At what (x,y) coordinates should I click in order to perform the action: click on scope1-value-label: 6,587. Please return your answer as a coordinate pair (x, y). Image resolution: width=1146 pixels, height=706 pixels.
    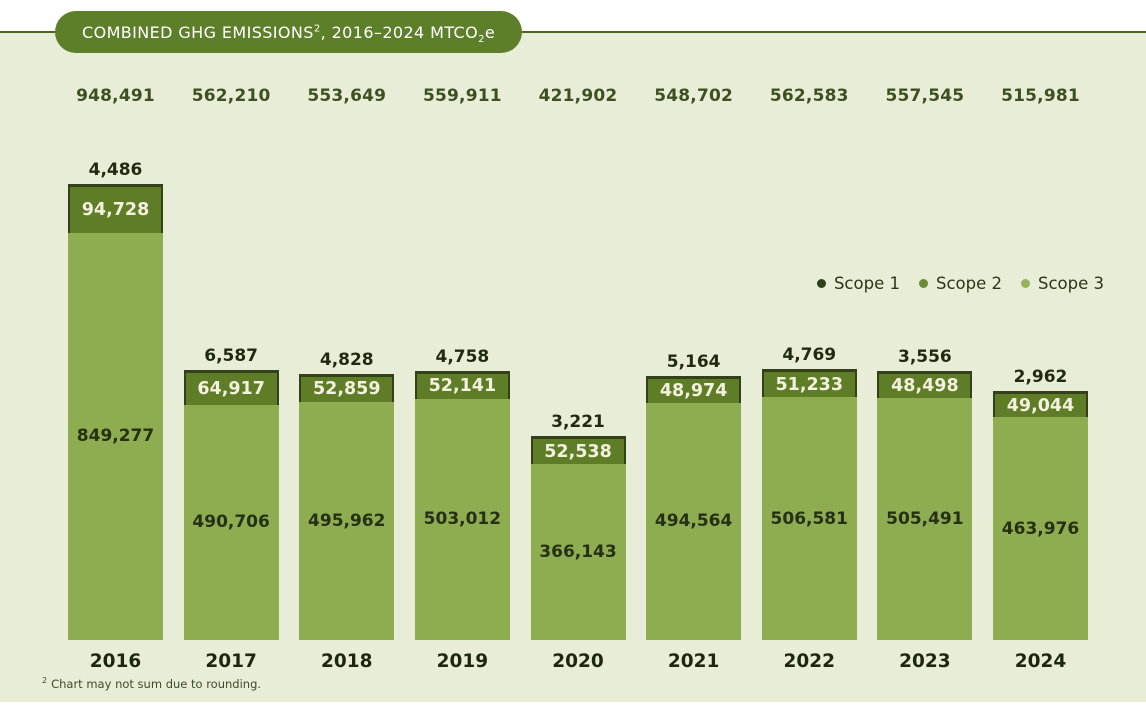
    Looking at the image, I should click on (231, 356).